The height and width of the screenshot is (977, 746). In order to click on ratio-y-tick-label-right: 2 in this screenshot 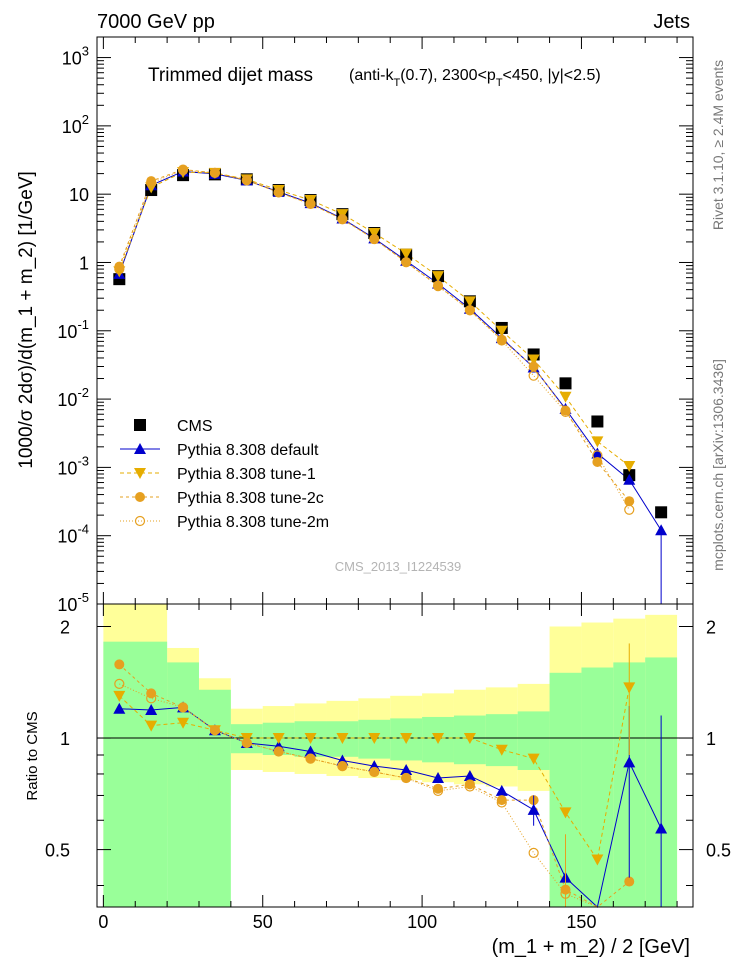, I will do `click(711, 627)`.